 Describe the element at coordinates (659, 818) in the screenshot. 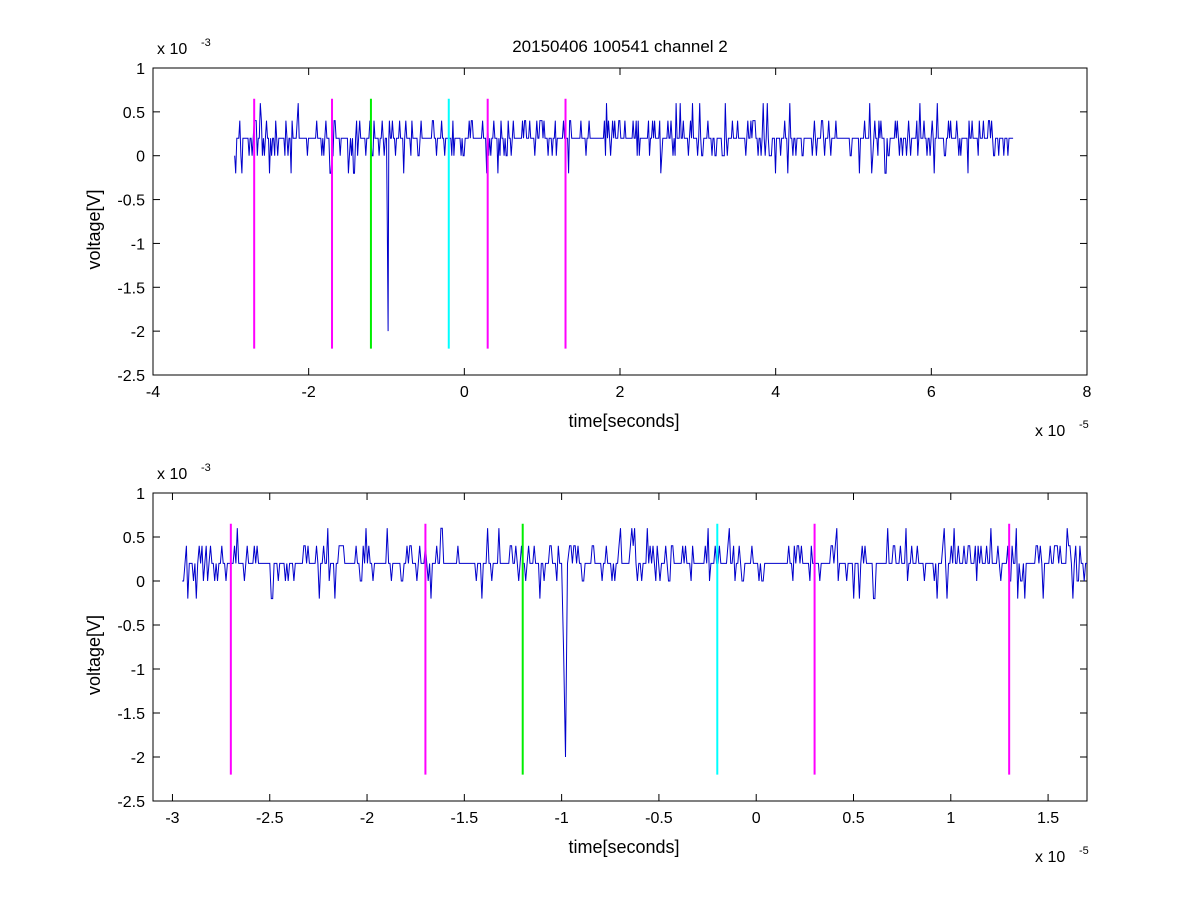

I see `x-tick-label: -0.5` at that location.